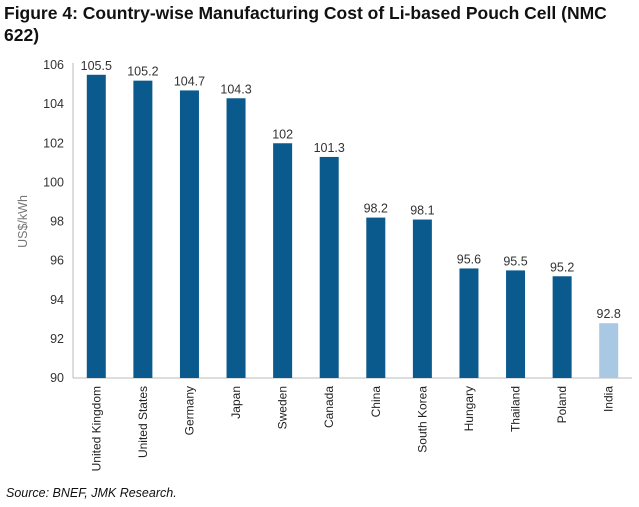  What do you see at coordinates (143, 422) in the screenshot?
I see `x-tick-label: United States` at bounding box center [143, 422].